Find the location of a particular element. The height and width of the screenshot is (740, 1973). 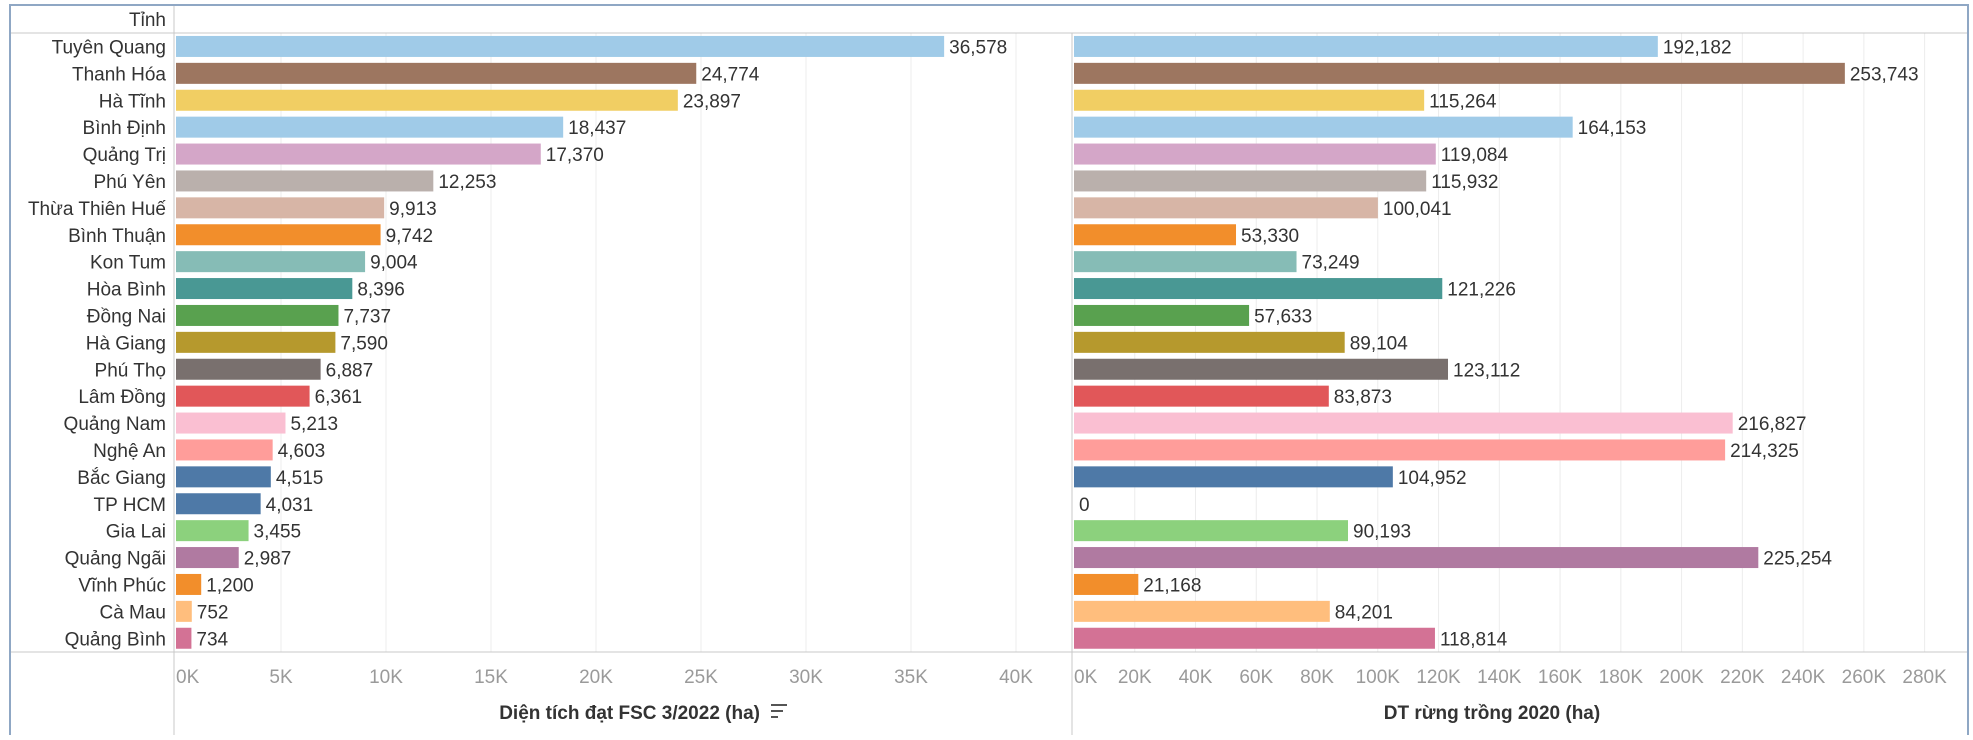

x-tick-label: 260K is located at coordinates (1864, 677).